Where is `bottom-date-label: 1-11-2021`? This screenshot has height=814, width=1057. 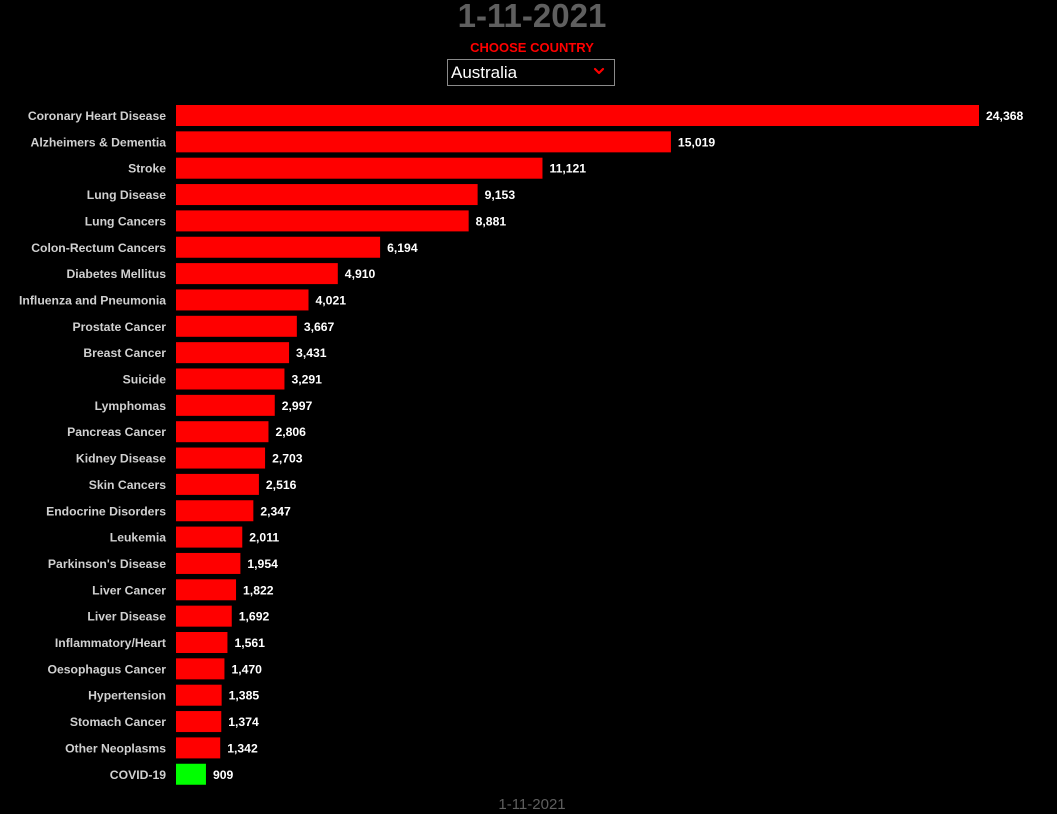
bottom-date-label: 1-11-2021 is located at coordinates (532, 804).